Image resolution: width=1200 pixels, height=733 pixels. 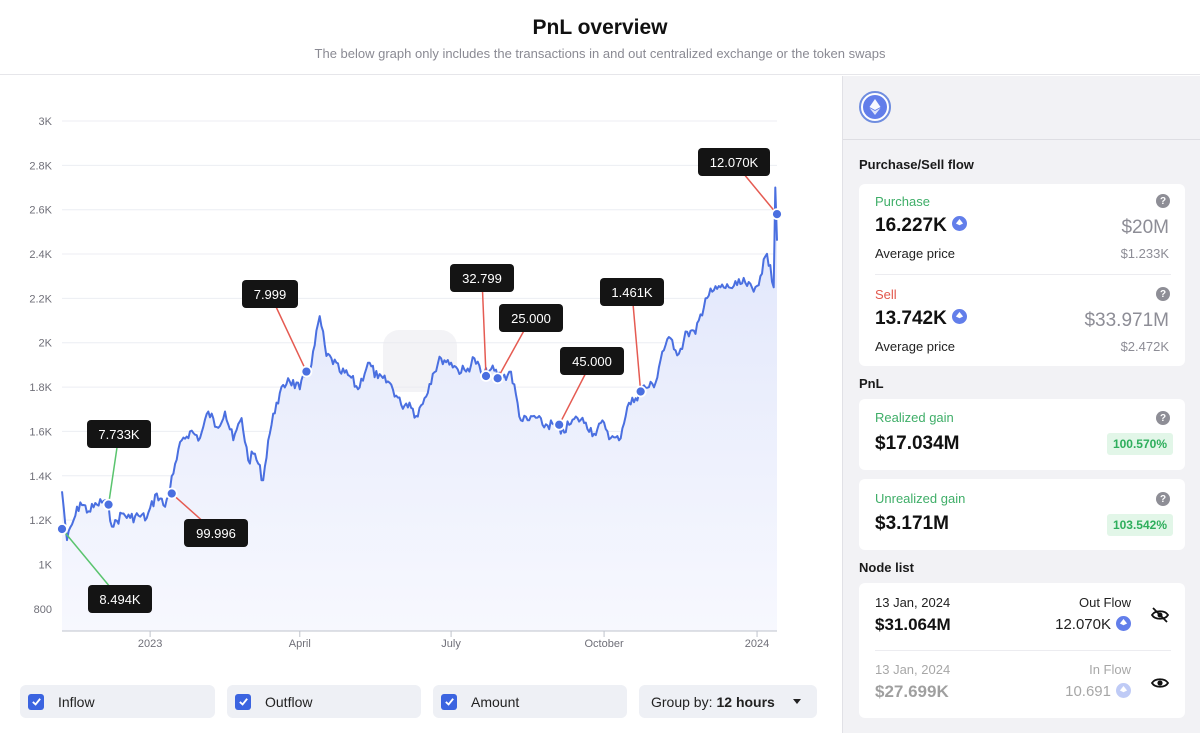 I want to click on marker-label: 7.999, so click(x=270, y=294).